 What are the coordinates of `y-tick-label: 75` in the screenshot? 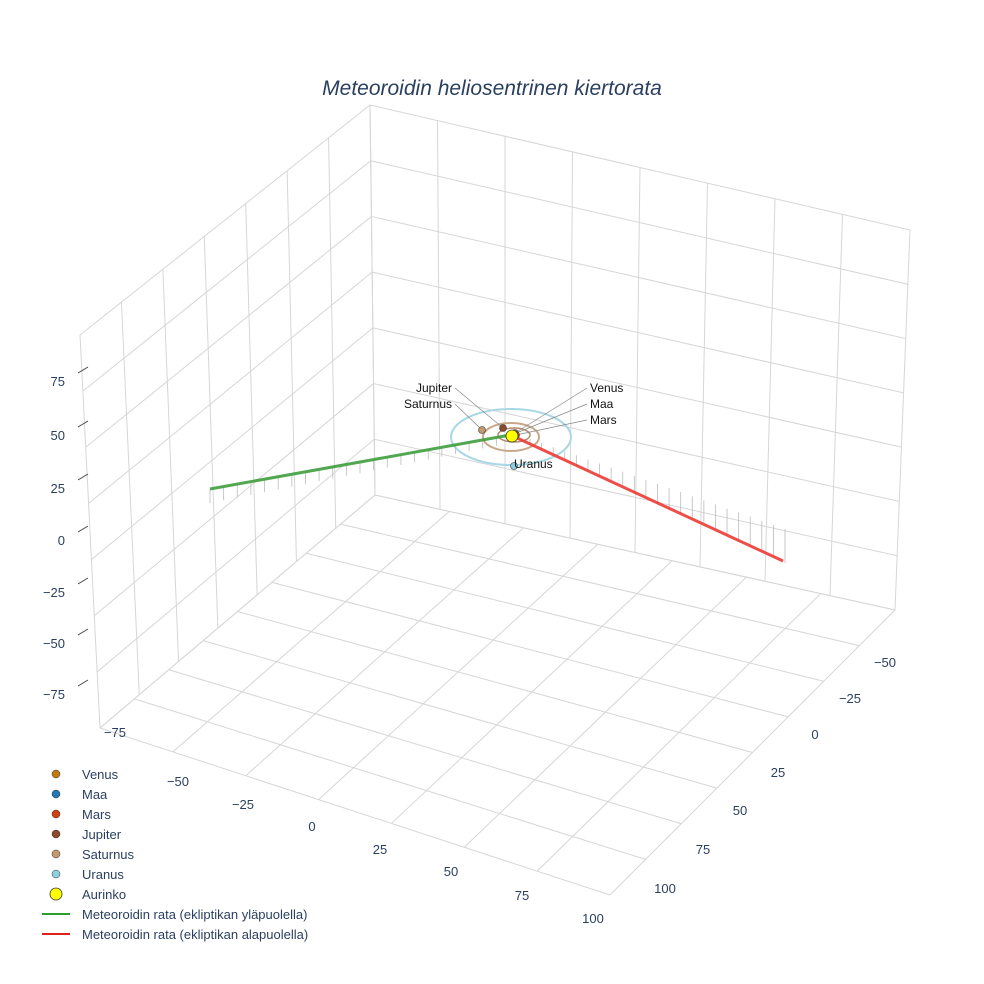 It's located at (703, 849).